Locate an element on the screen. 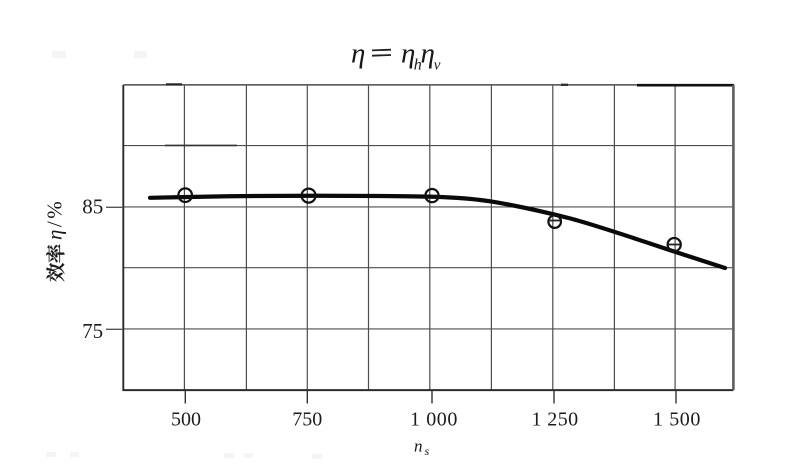 Image resolution: width=792 pixels, height=472 pixels. svg-text: 1 000 is located at coordinates (434, 419).